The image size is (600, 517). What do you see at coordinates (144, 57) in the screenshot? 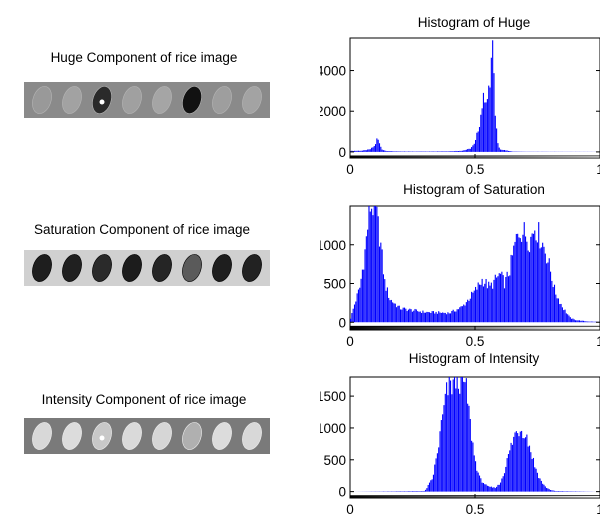
I see `huge-image-title: Huge Component of rice image` at bounding box center [144, 57].